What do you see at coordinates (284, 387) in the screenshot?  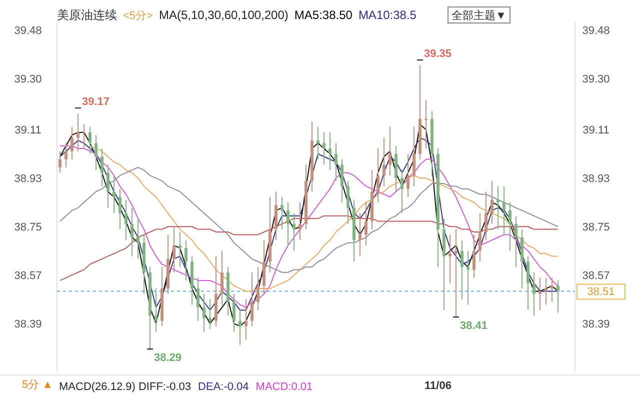 I see `text: MACD:0.01` at bounding box center [284, 387].